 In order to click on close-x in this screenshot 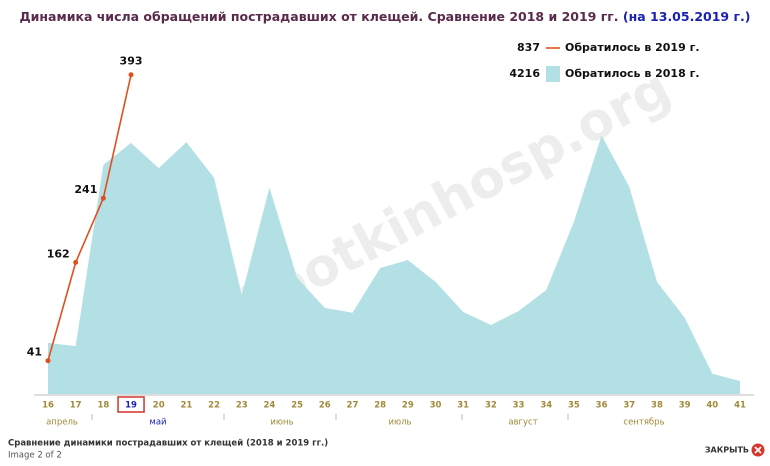, I will do `click(758, 450)`.